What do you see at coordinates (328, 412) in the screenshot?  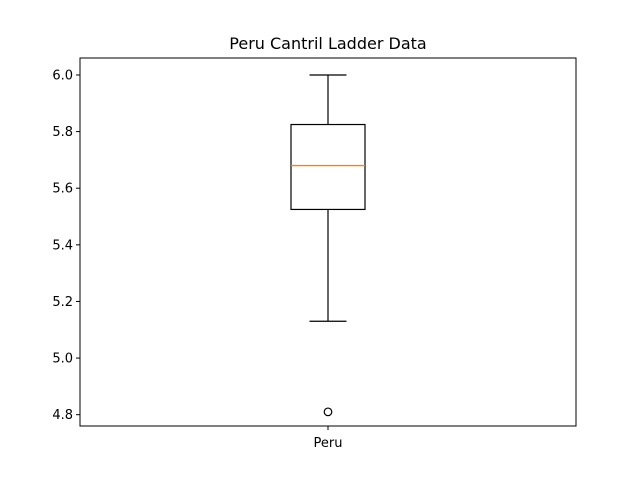 I see `outlier-point` at bounding box center [328, 412].